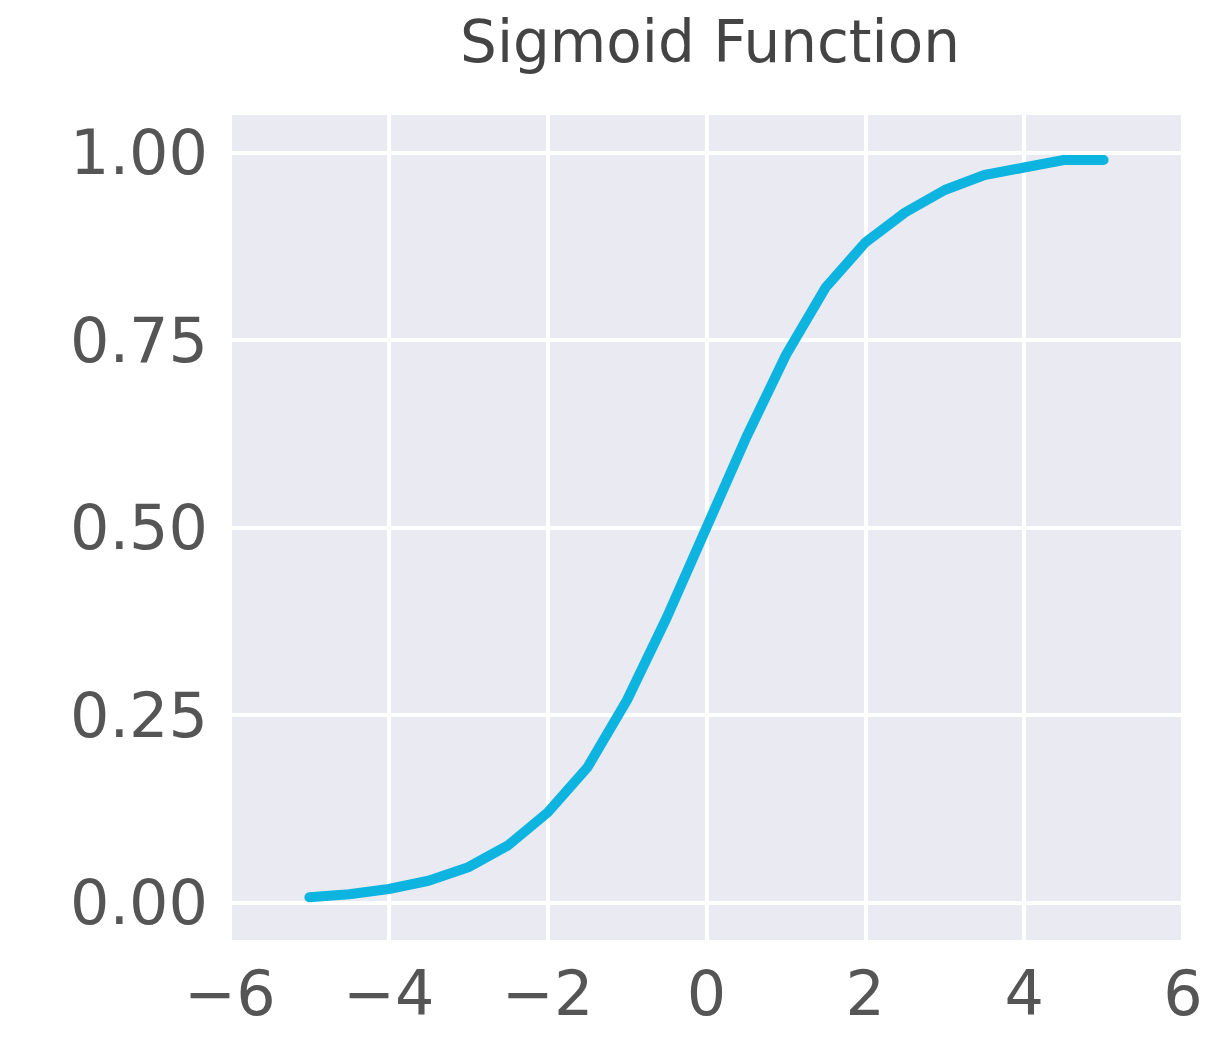  What do you see at coordinates (230, 993) in the screenshot?
I see `x-tick-label: −6` at bounding box center [230, 993].